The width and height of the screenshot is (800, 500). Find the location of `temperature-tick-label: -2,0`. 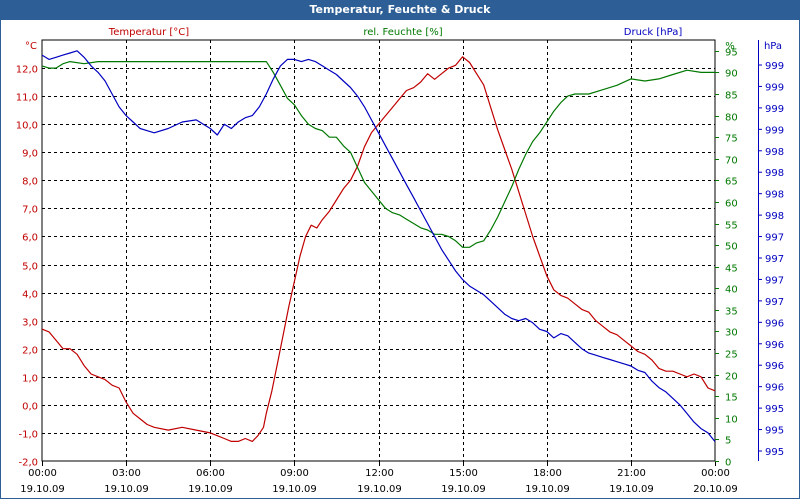

temperature-tick-label: -2,0 is located at coordinates (28, 463).